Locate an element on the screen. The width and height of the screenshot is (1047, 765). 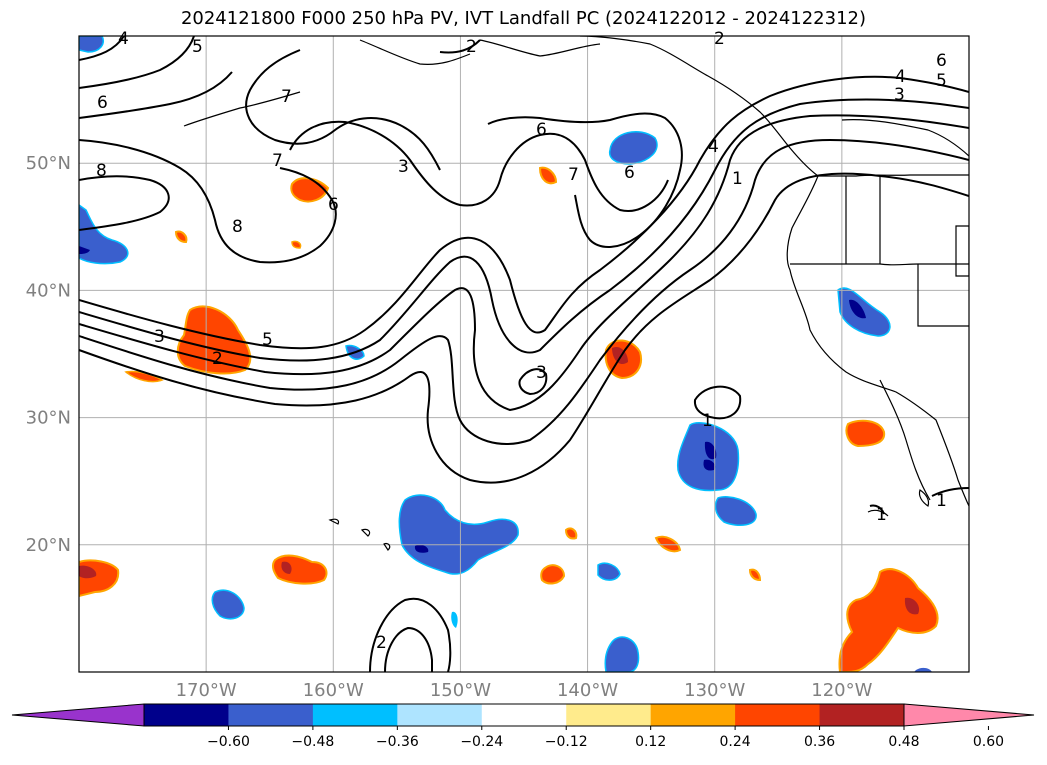
longitude-labels: 170°W 160°W 150°W 140°W 130°W 120°W is located at coordinates (524, 690).